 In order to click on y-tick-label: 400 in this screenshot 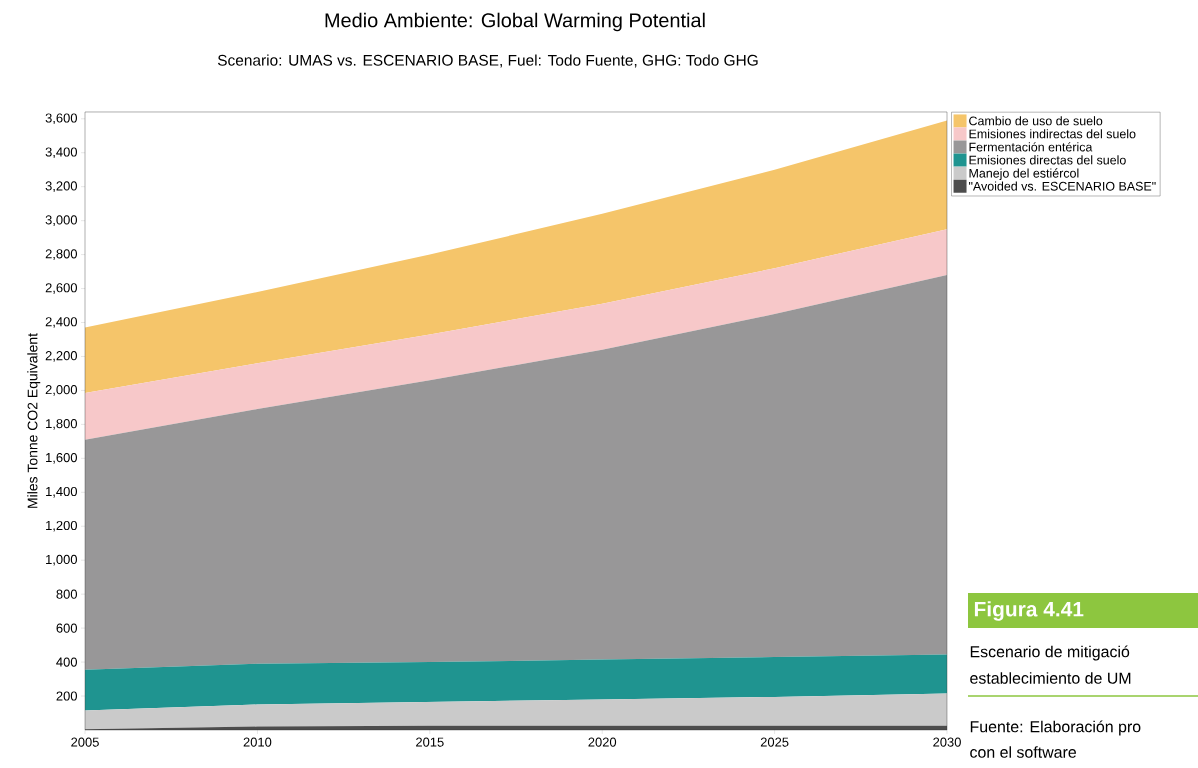, I will do `click(66, 662)`.